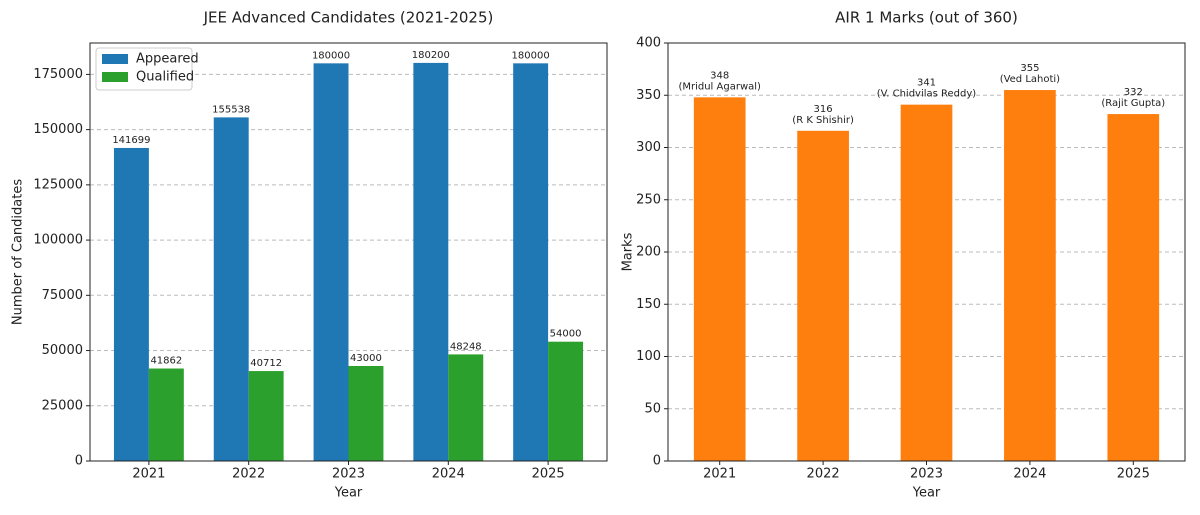 This screenshot has height=515, width=1200. What do you see at coordinates (167, 59) in the screenshot?
I see `legend-label: Appeared` at bounding box center [167, 59].